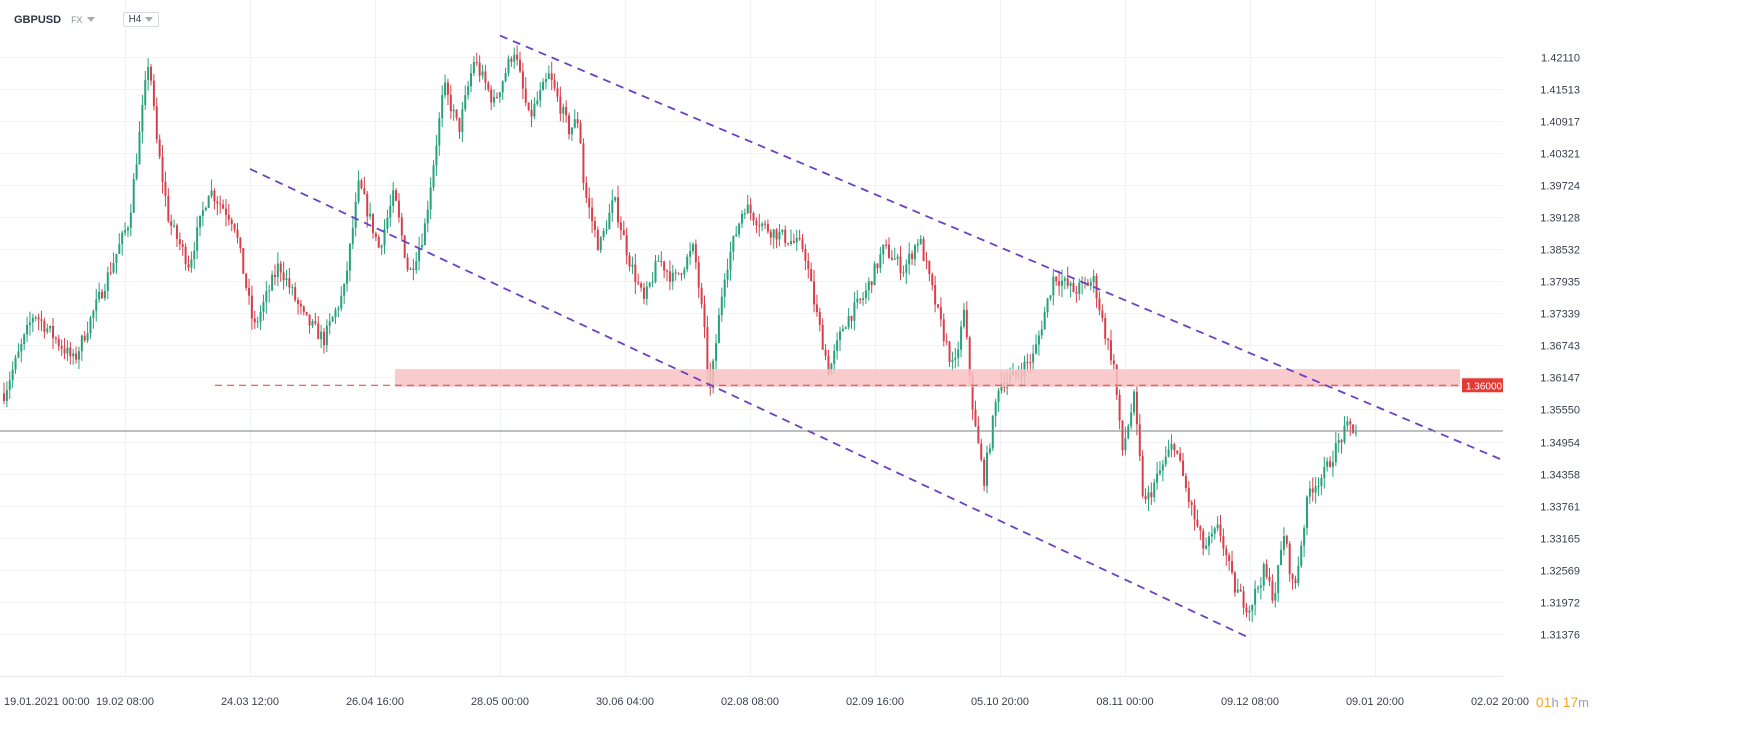 Image resolution: width=1741 pixels, height=748 pixels. Describe the element at coordinates (1555, 702) in the screenshot. I see `countdown-hours-unit: h` at that location.